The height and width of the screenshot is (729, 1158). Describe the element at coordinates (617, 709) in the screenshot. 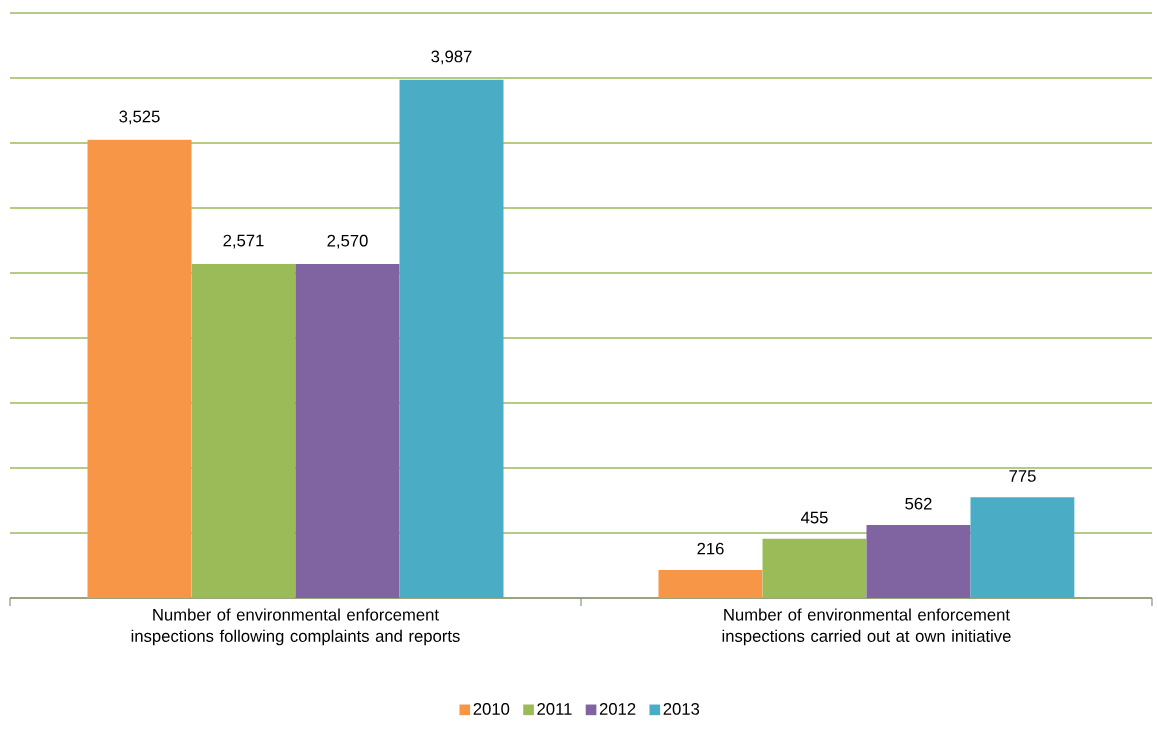

I see `legend-label: 2012` at that location.